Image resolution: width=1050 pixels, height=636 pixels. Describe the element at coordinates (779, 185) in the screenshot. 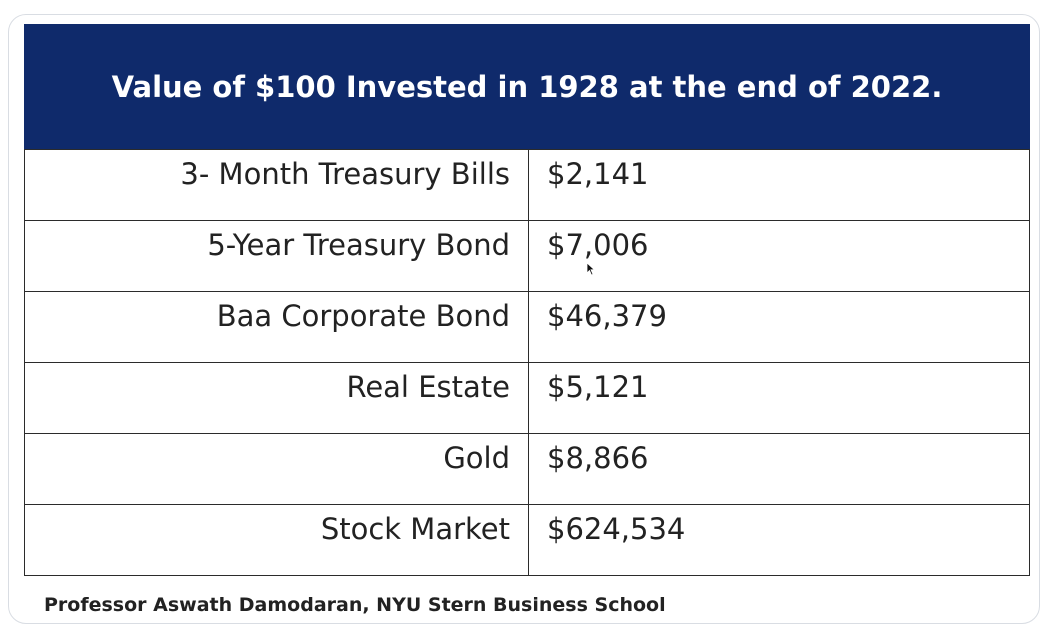

I see `asset-value: $2,141` at that location.